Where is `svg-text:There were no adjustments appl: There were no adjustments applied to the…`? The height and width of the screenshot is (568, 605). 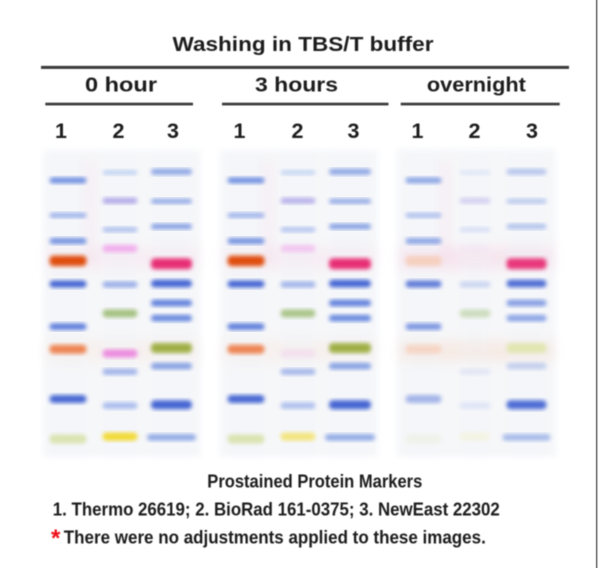
svg-text:There were no adjustments appl: There were no adjustments applied to the… is located at coordinates (275, 537).